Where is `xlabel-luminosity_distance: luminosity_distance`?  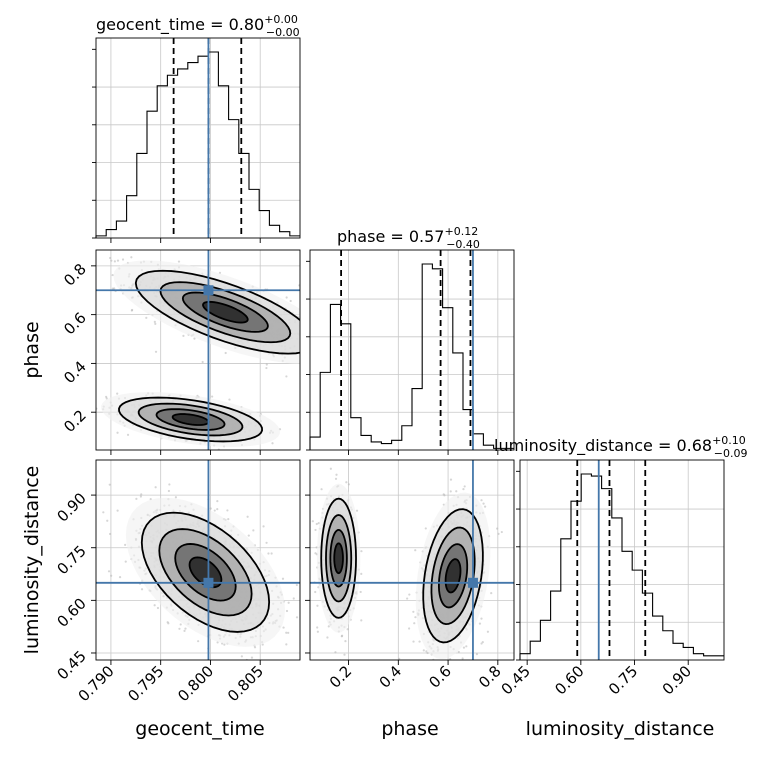
xlabel-luminosity_distance: luminosity_distance is located at coordinates (620, 729).